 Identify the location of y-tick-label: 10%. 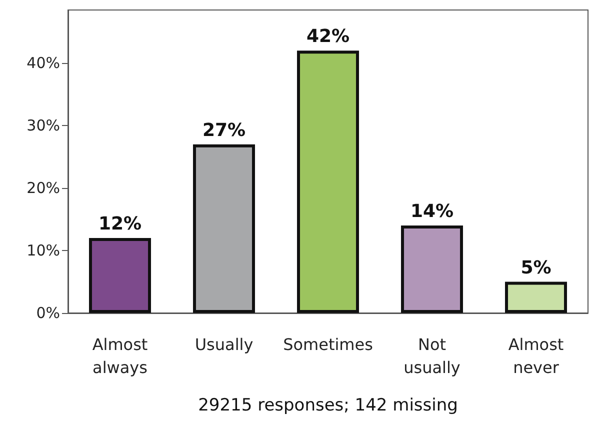
(43, 251).